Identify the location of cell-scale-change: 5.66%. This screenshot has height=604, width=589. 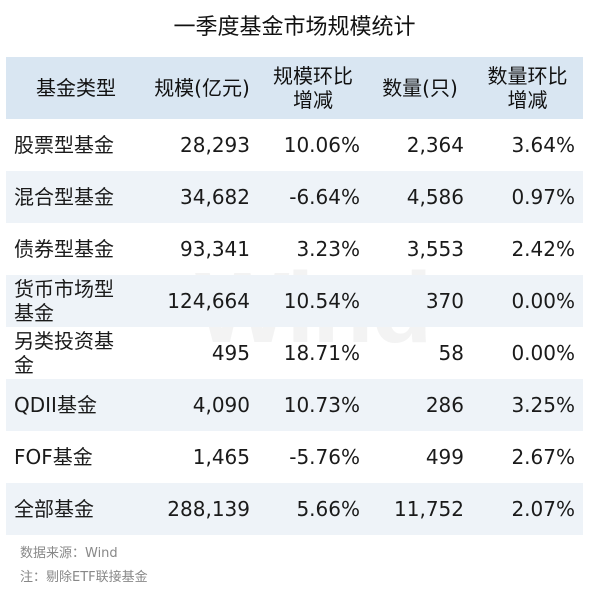
(328, 509).